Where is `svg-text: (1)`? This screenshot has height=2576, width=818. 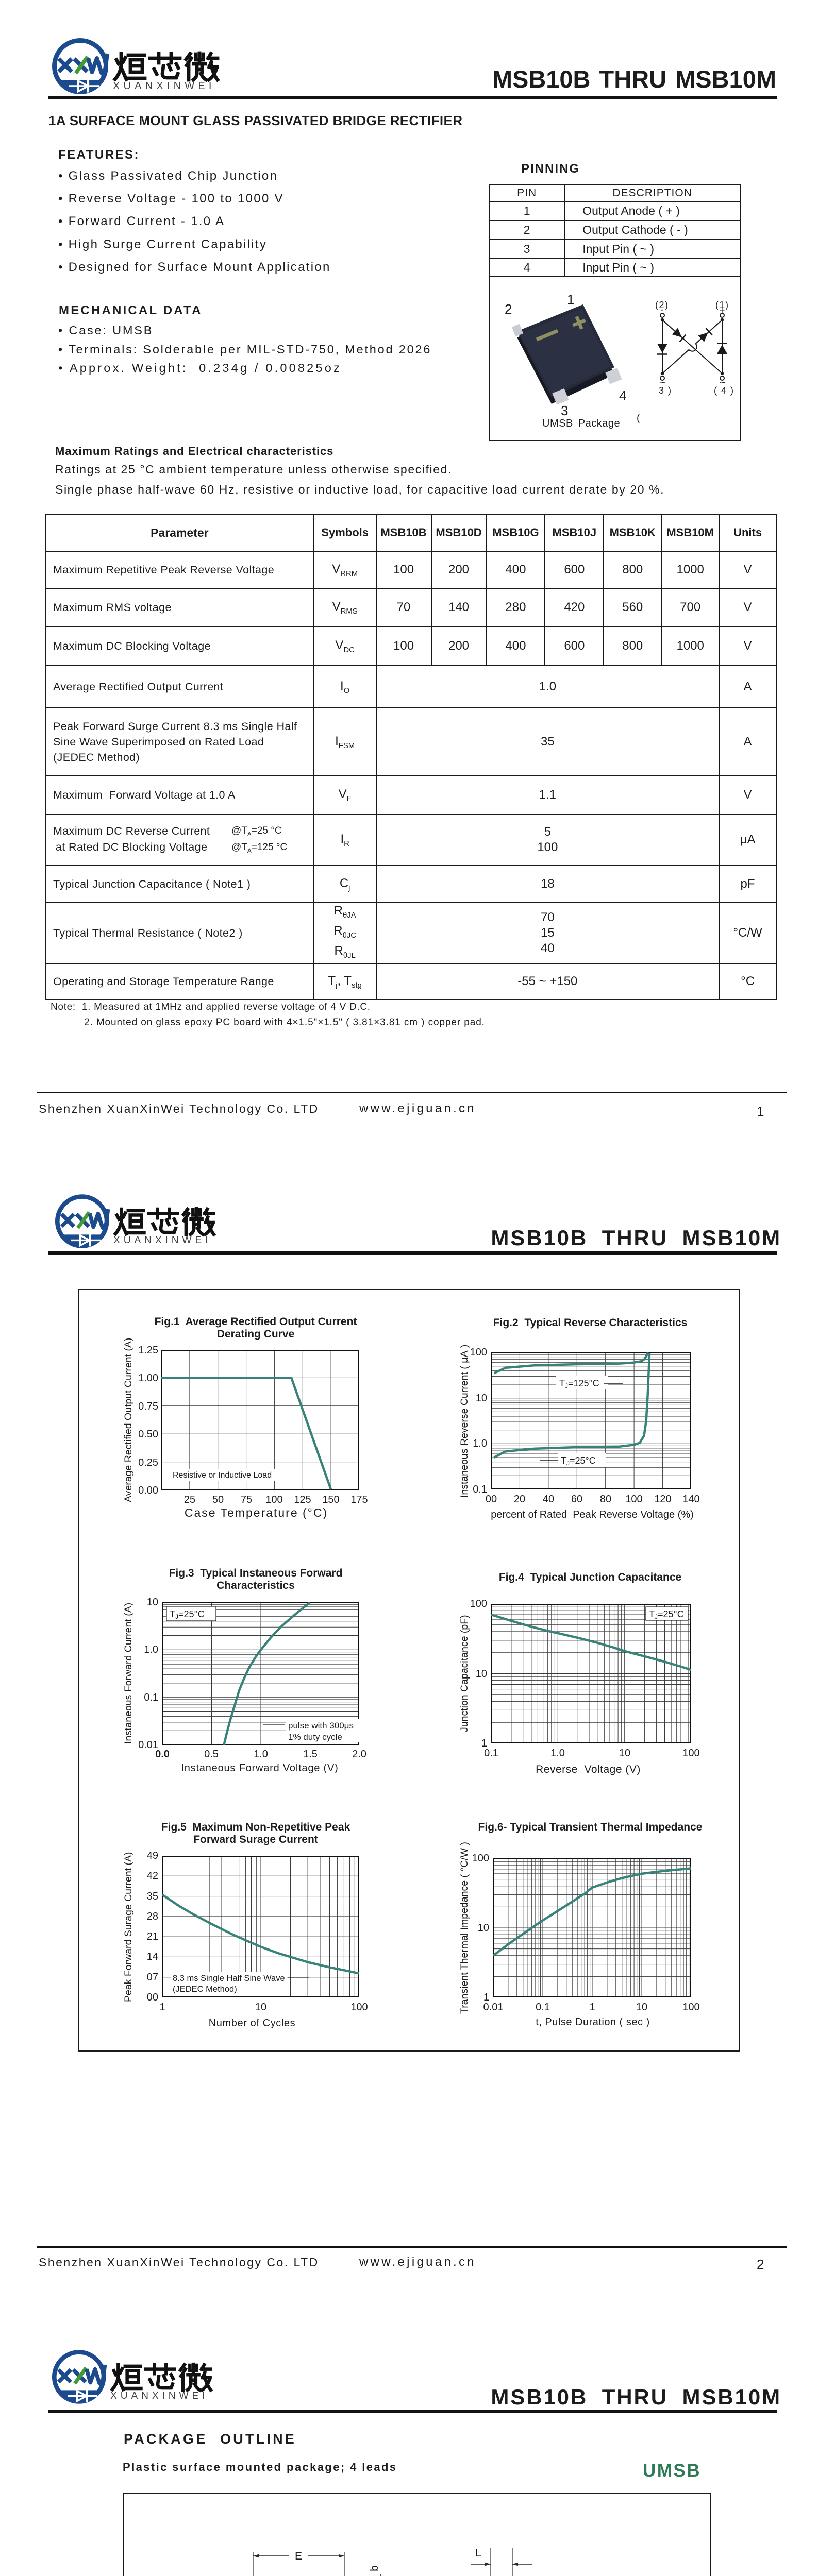
svg-text: (1) is located at coordinates (722, 305).